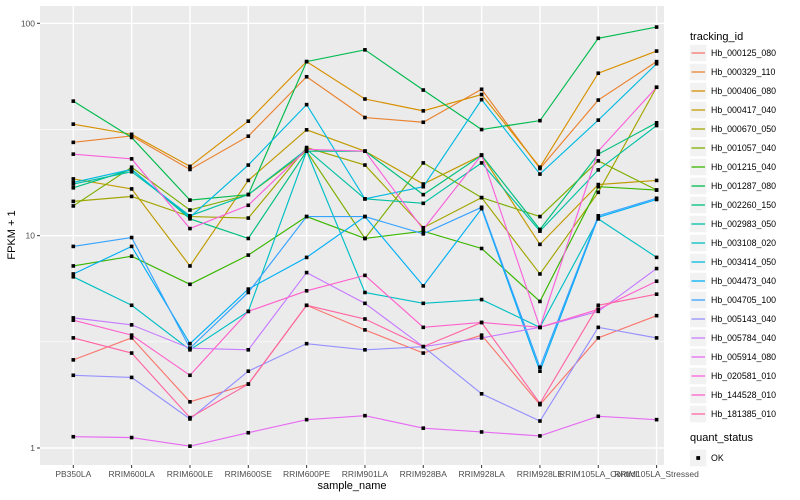  What do you see at coordinates (656, 474) in the screenshot?
I see `x-tick-label: RRIM105LA_Stressed` at bounding box center [656, 474].